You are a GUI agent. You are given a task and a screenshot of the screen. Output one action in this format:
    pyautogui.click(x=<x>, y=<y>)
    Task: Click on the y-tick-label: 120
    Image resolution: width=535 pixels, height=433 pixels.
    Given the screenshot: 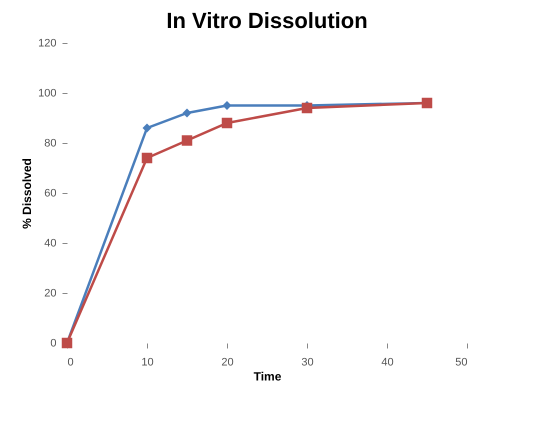 What is the action you would take?
    pyautogui.click(x=47, y=44)
    